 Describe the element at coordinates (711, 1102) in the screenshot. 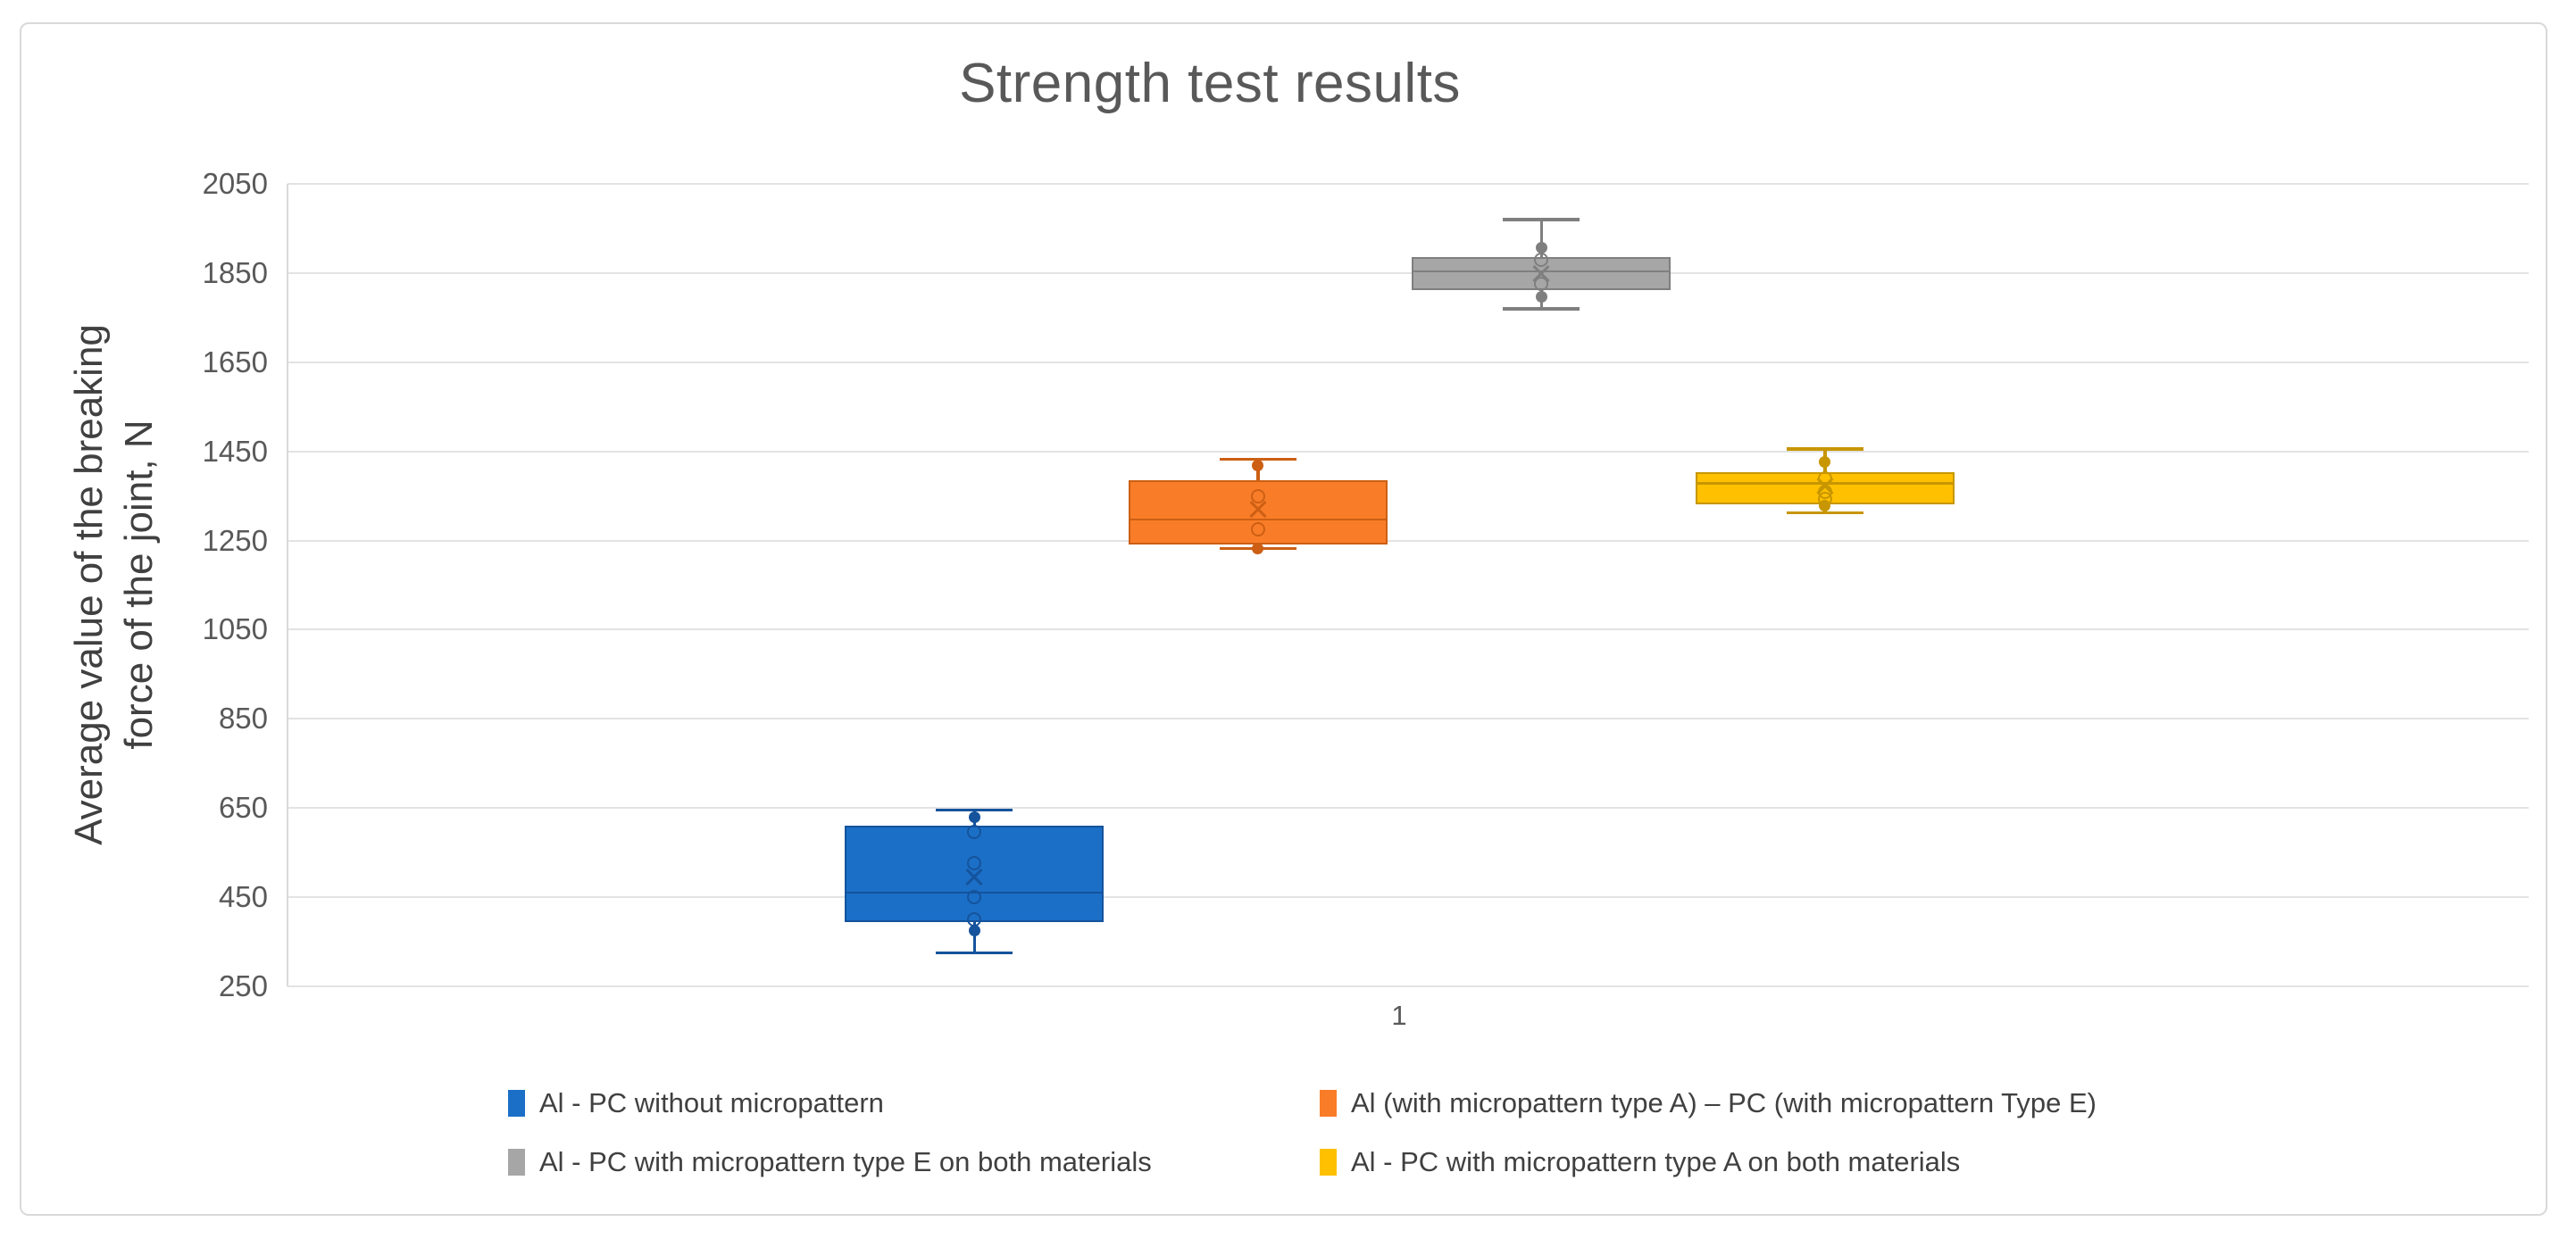

I see `legend-label: Al - PC without micropattern` at that location.